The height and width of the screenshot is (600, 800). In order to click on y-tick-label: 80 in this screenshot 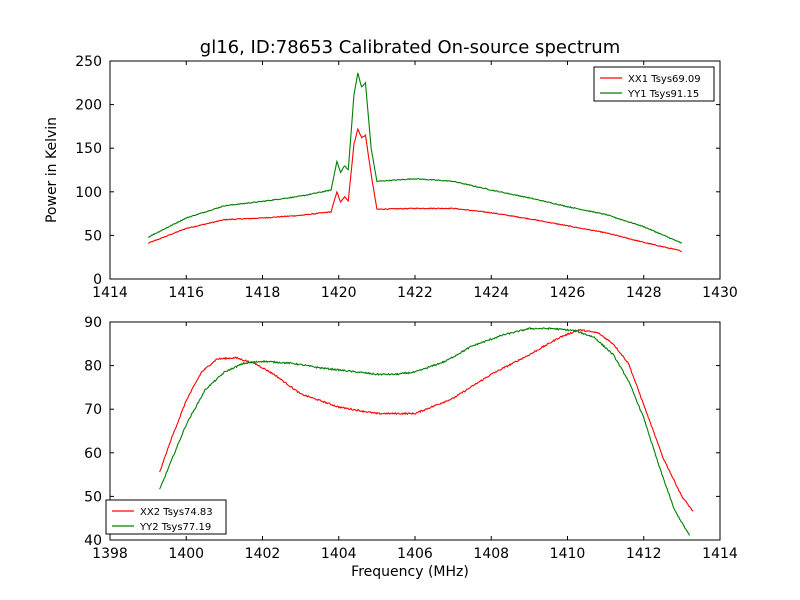, I will do `click(93, 367)`.